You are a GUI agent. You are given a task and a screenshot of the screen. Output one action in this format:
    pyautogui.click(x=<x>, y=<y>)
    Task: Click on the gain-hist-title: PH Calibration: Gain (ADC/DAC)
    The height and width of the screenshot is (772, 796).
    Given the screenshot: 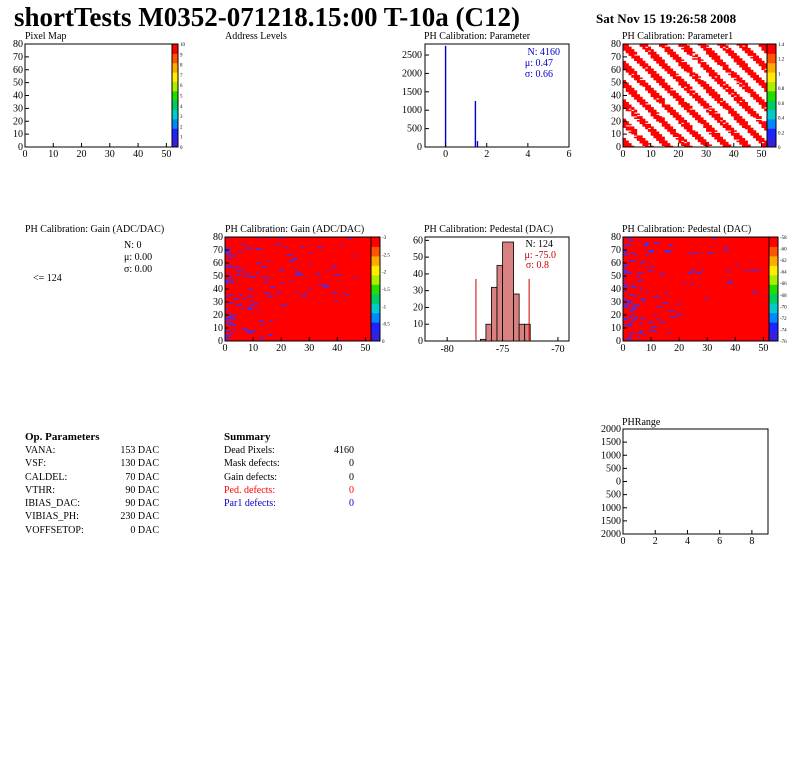 What is the action you would take?
    pyautogui.click(x=95, y=229)
    